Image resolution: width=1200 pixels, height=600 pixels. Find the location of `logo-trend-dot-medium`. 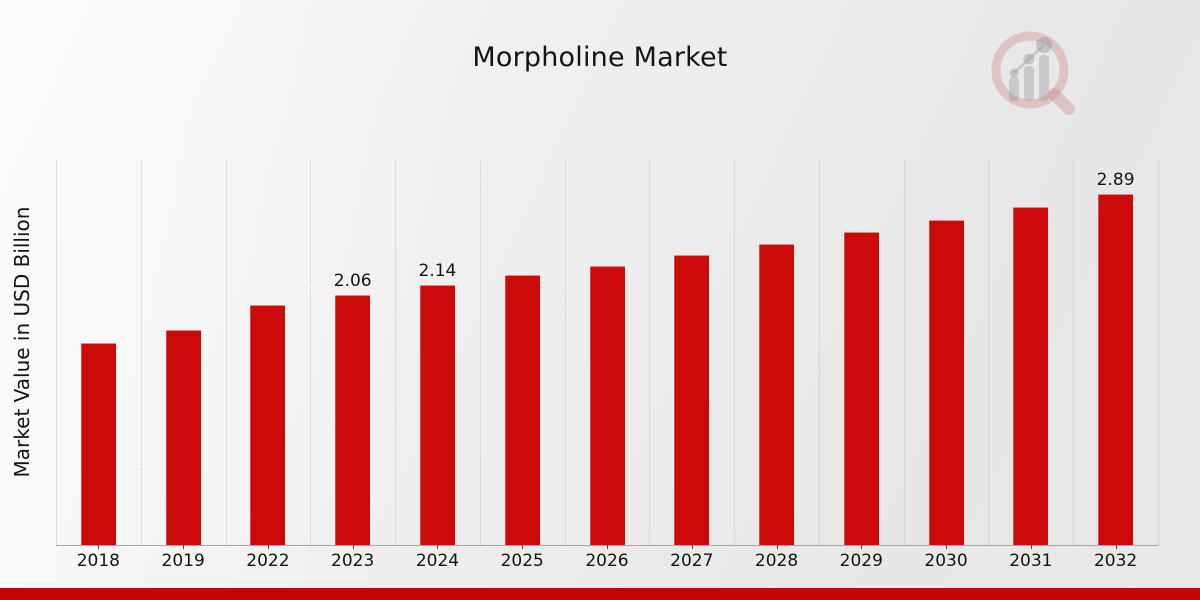

logo-trend-dot-medium is located at coordinates (1029, 59).